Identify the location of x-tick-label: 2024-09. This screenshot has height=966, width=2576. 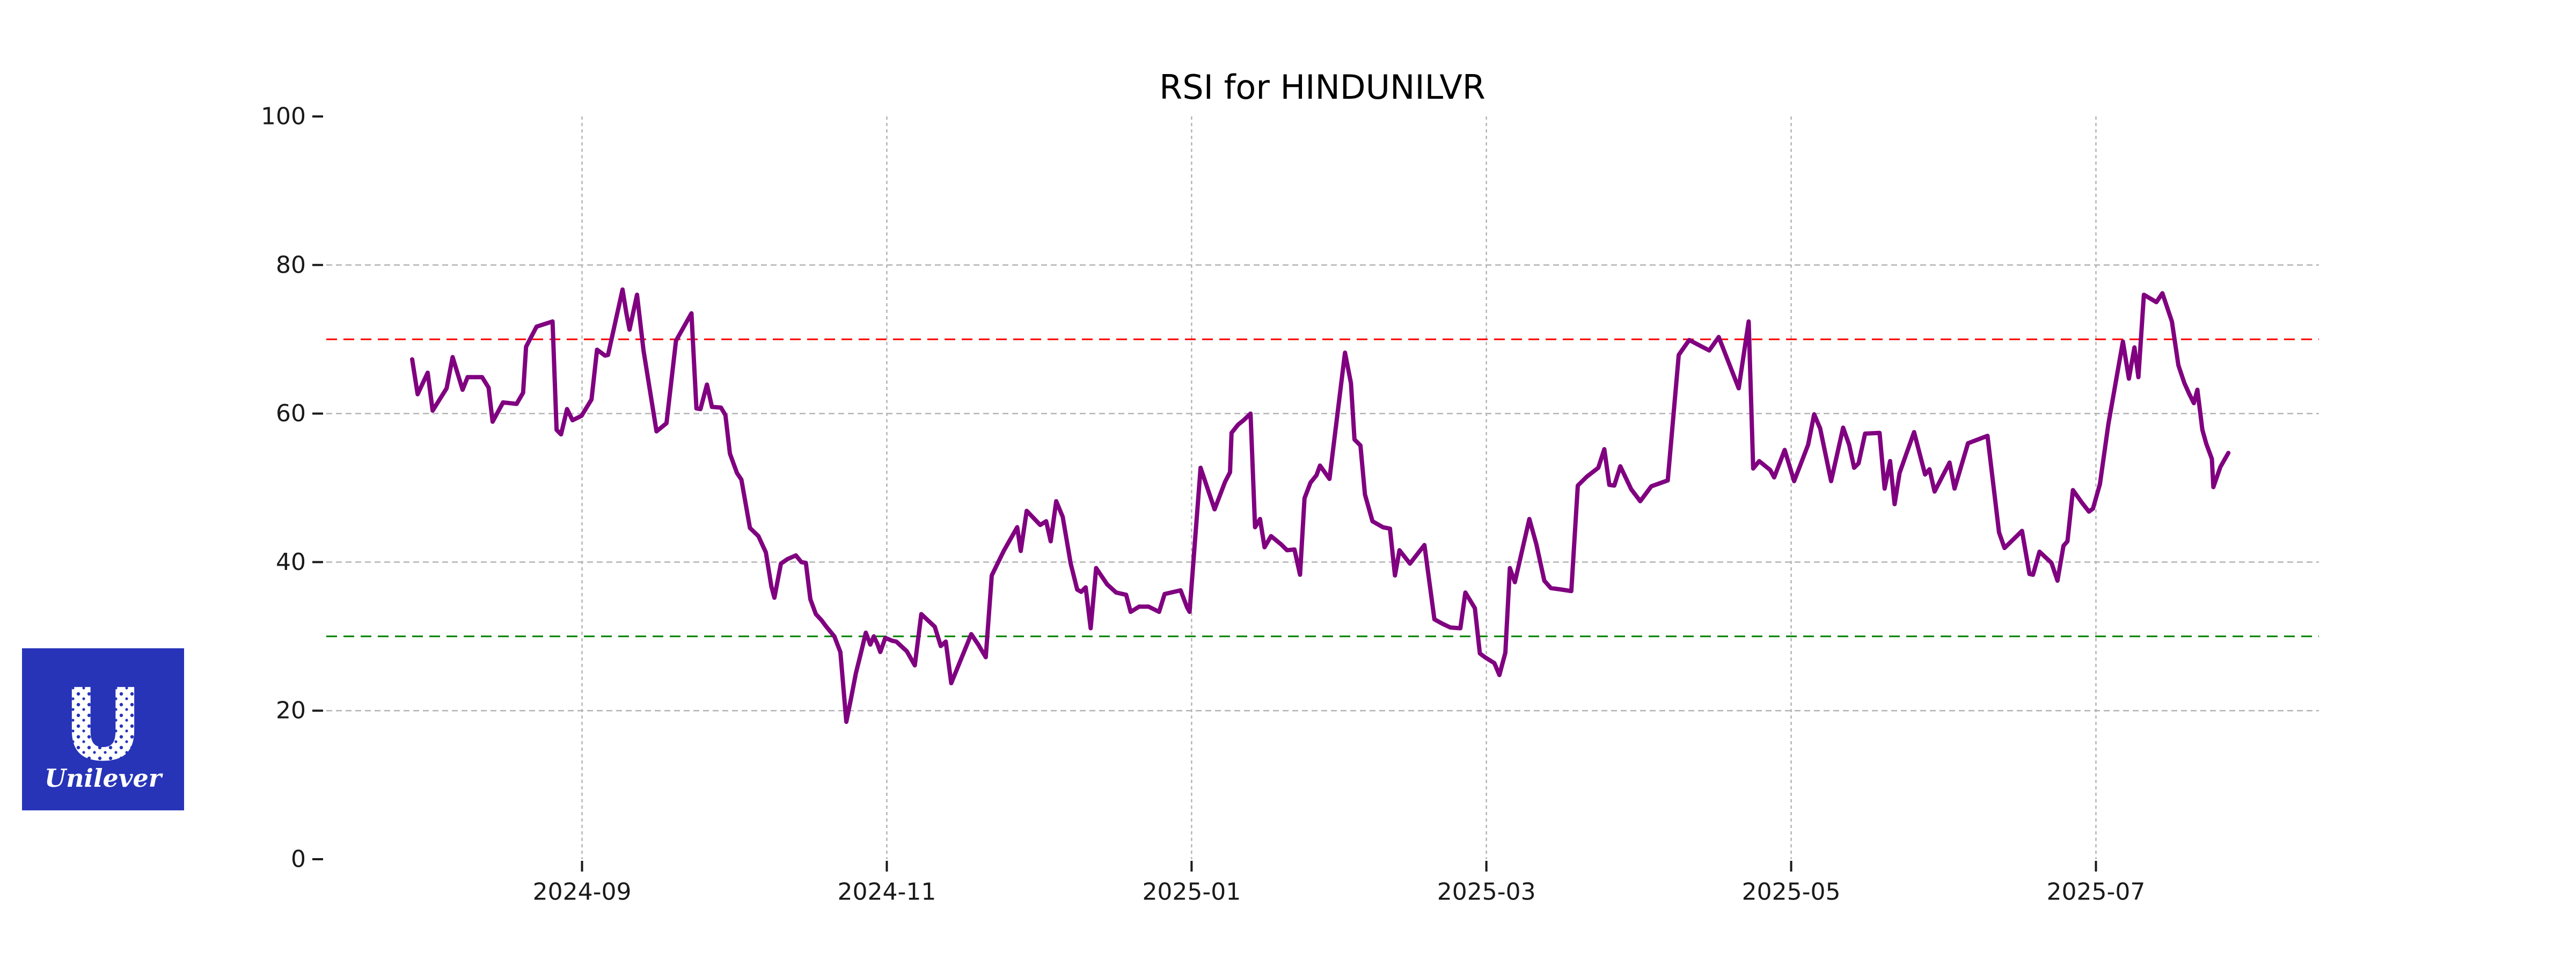
(582, 892).